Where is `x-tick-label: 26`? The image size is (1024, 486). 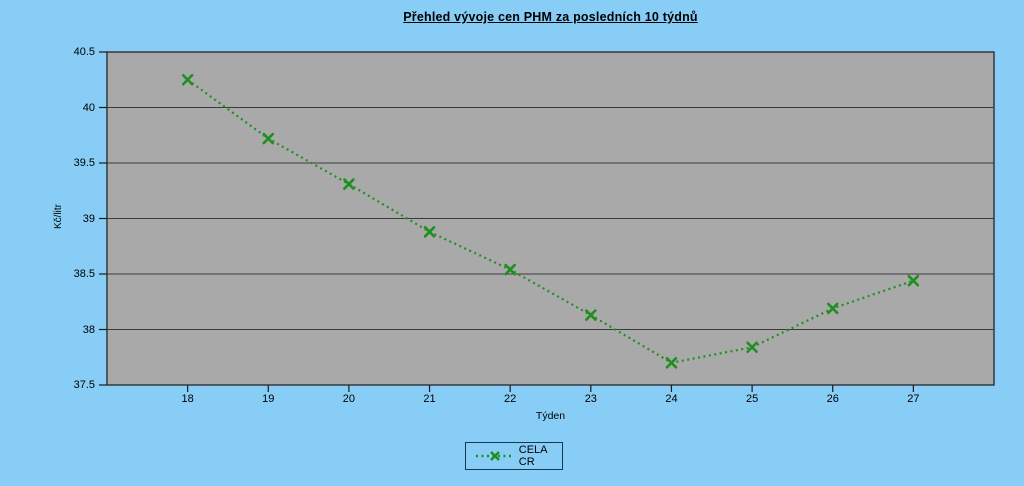
x-tick-label: 26 is located at coordinates (832, 399).